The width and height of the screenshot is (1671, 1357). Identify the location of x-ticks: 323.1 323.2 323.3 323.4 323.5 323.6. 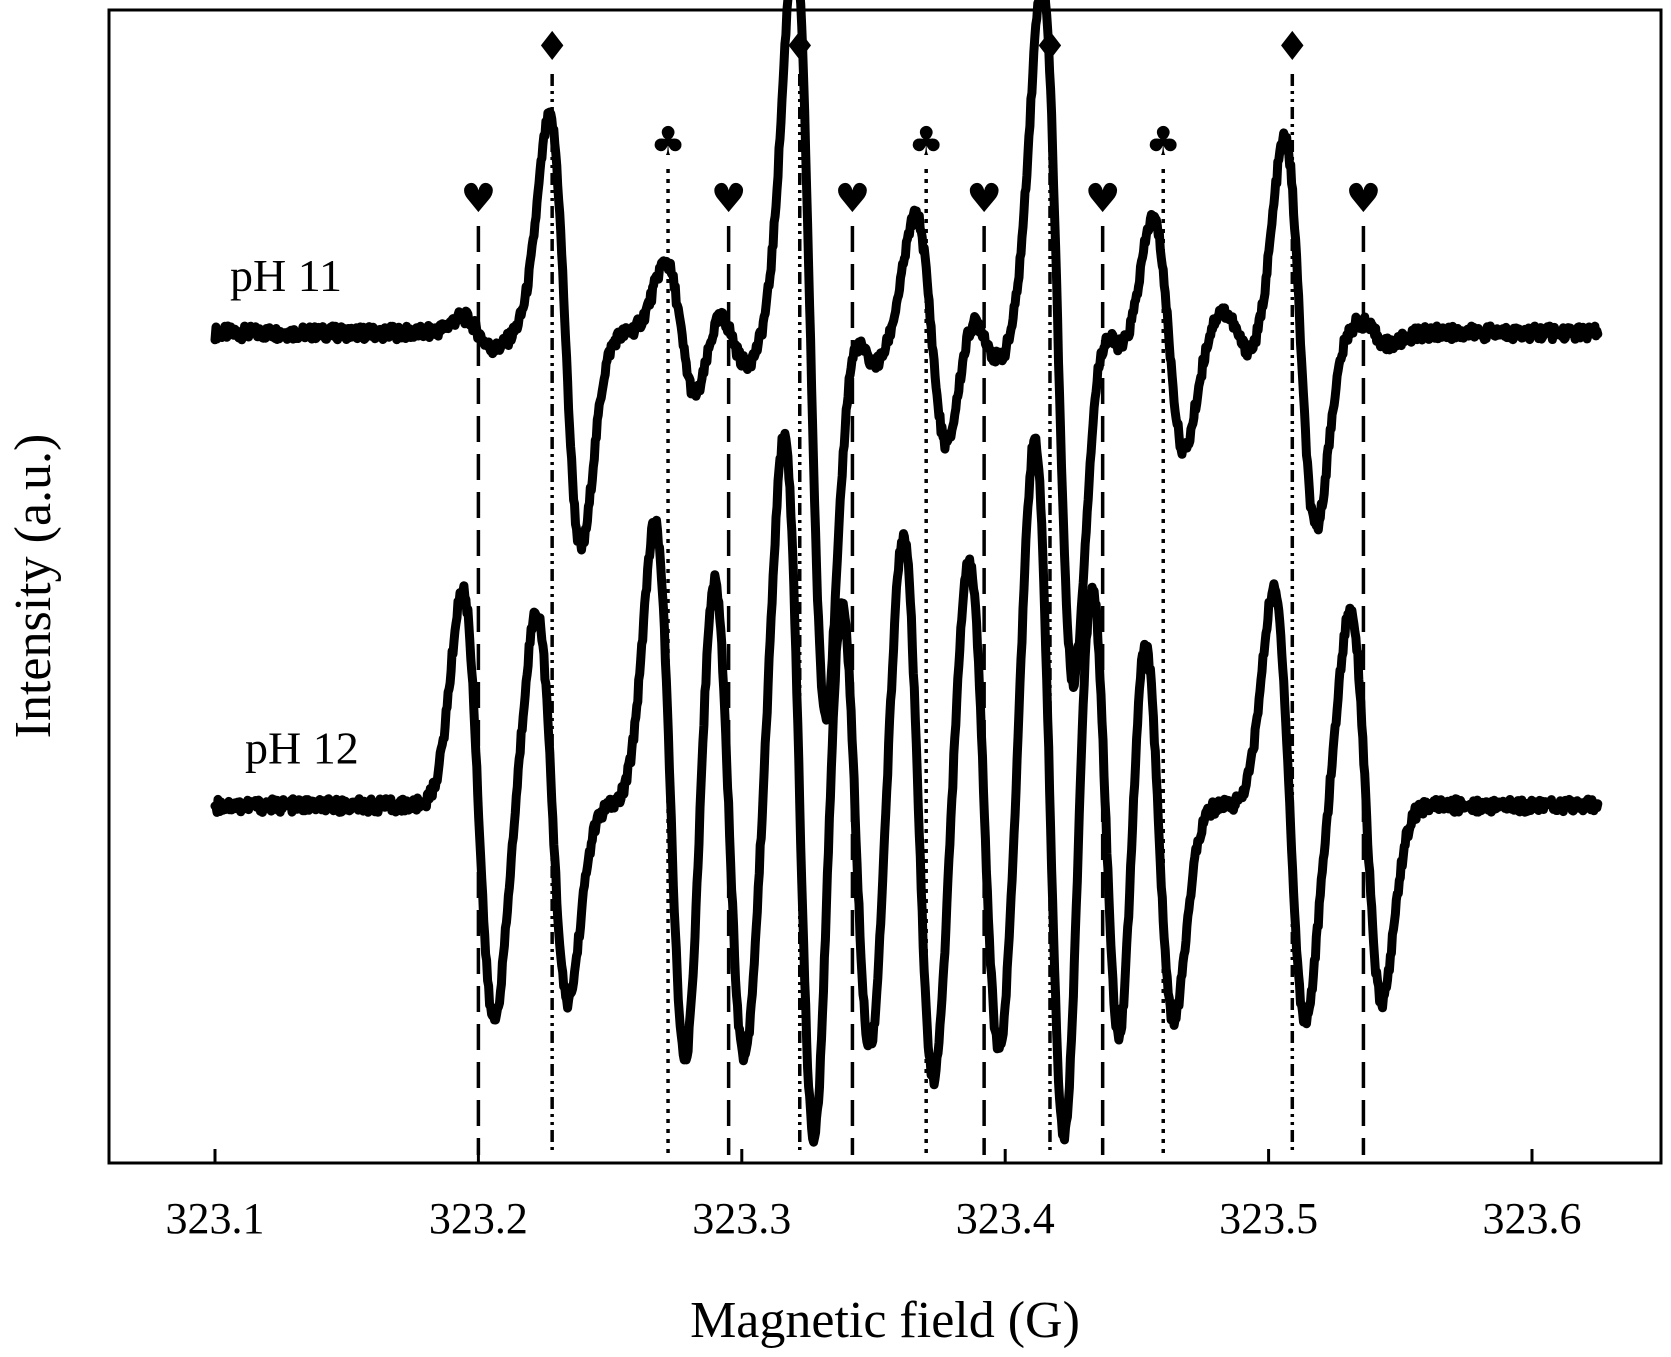
(874, 1196).